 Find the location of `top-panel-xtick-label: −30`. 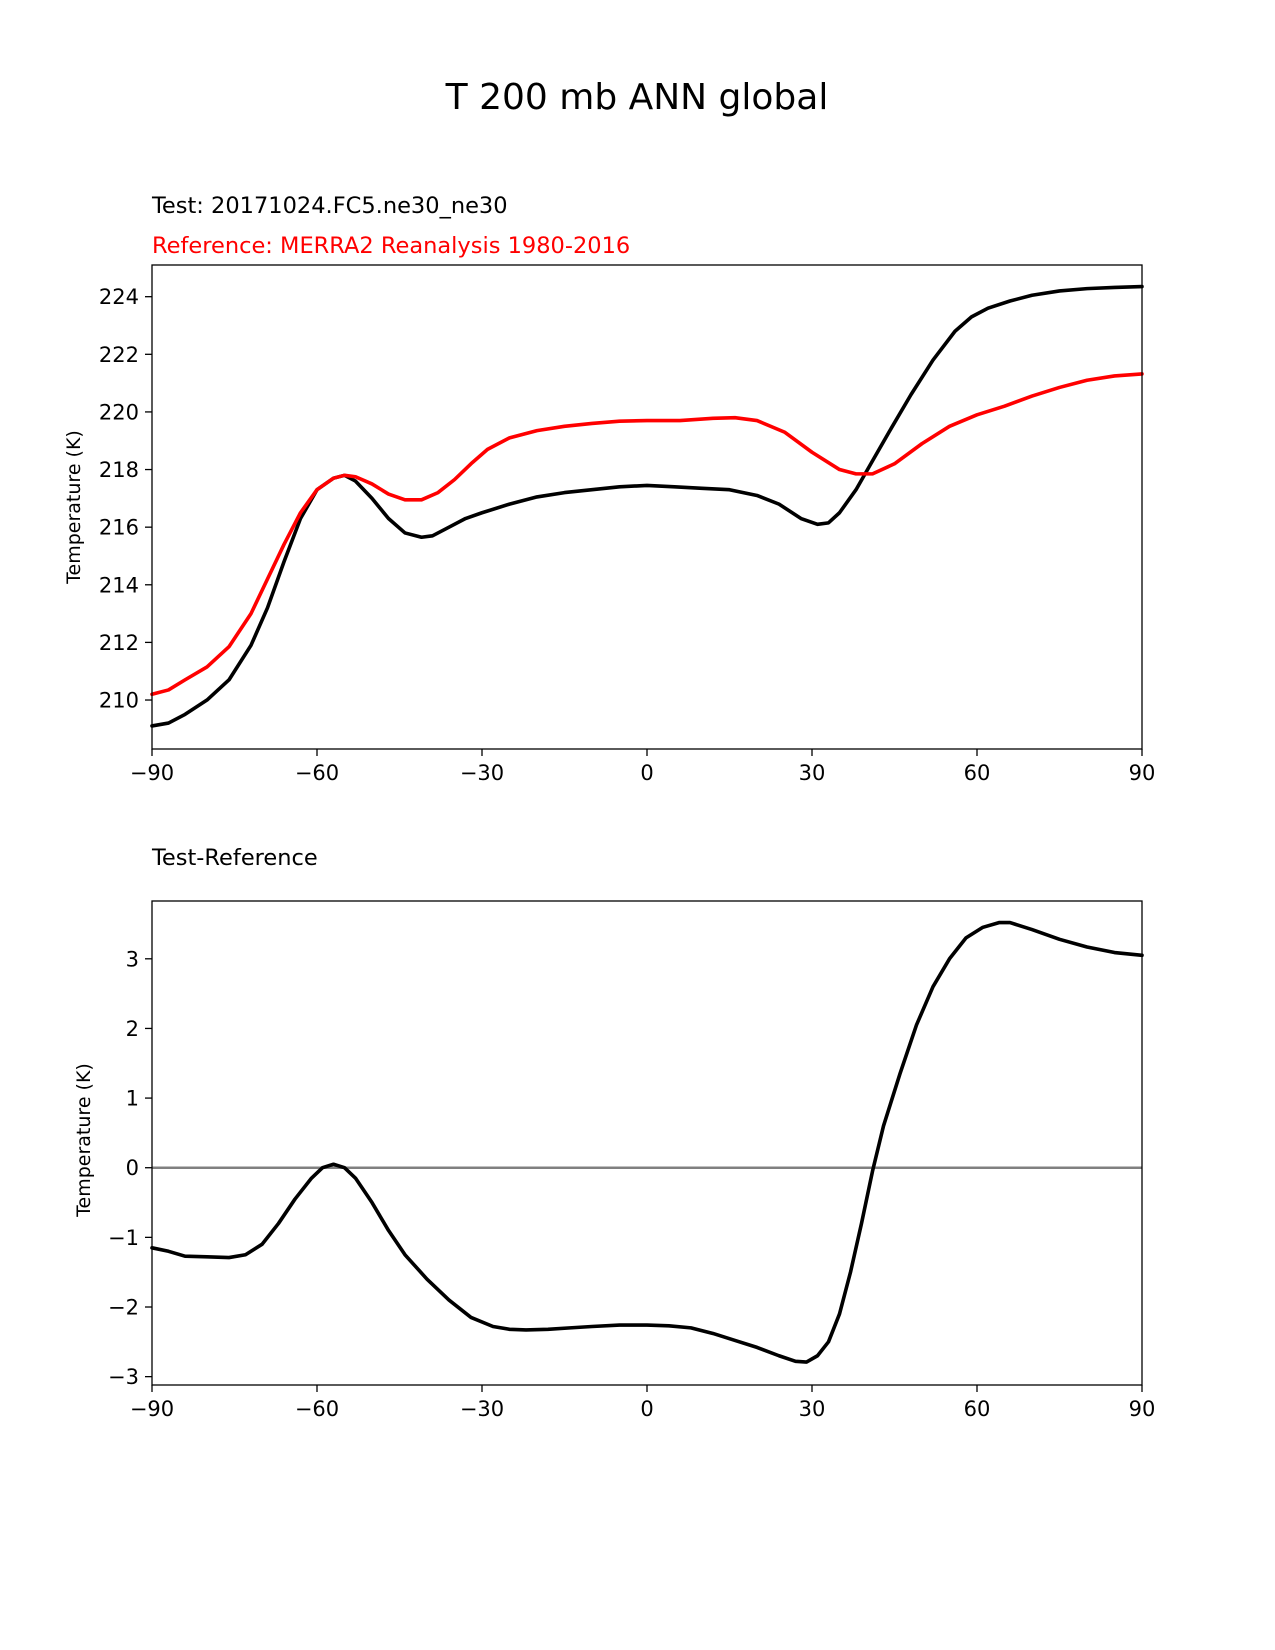

top-panel-xtick-label: −30 is located at coordinates (482, 773).